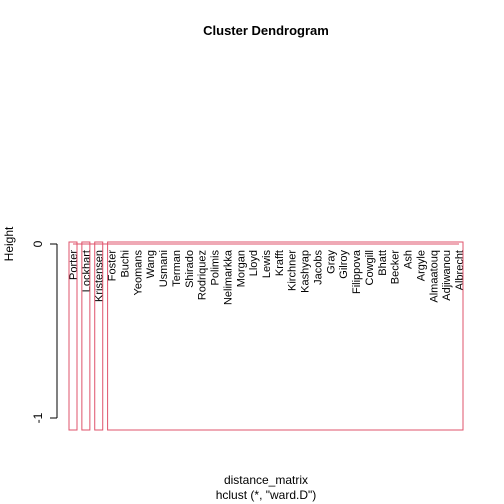  Describe the element at coordinates (266, 30) in the screenshot. I see `chart-title: Cluster Dendrogram` at that location.